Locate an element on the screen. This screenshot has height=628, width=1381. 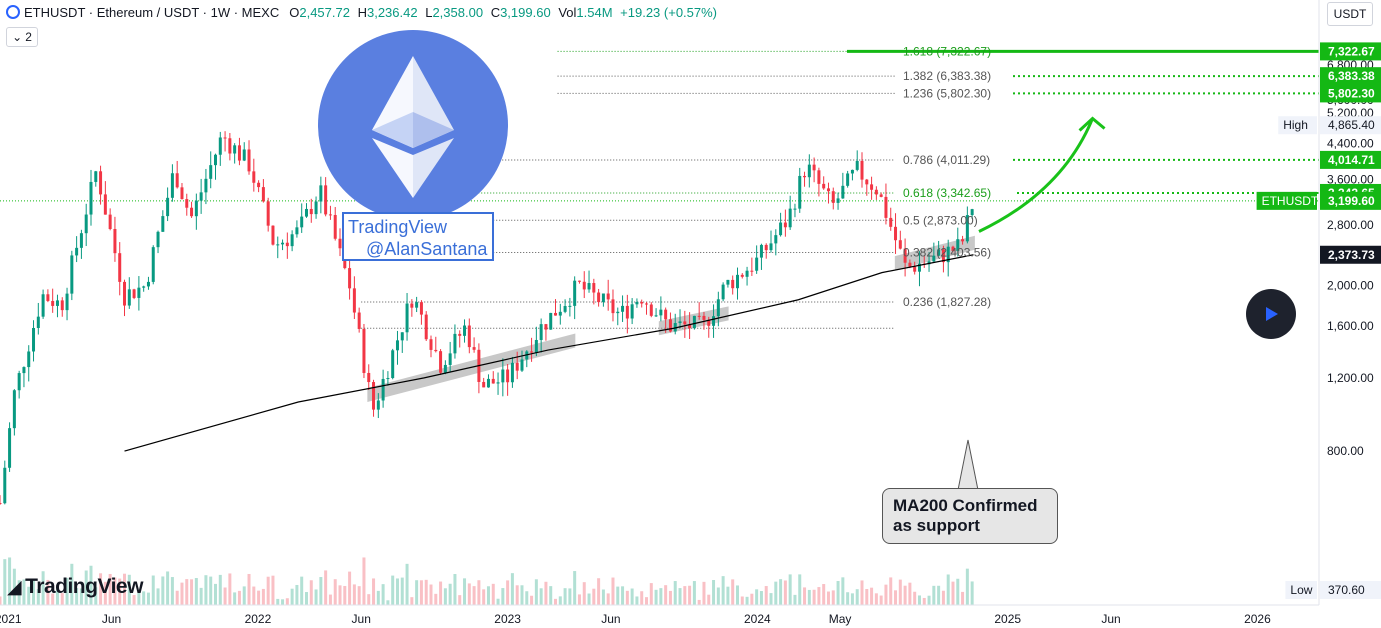
tradingview-watermark: ◢ TradingView is located at coordinates (75, 587).